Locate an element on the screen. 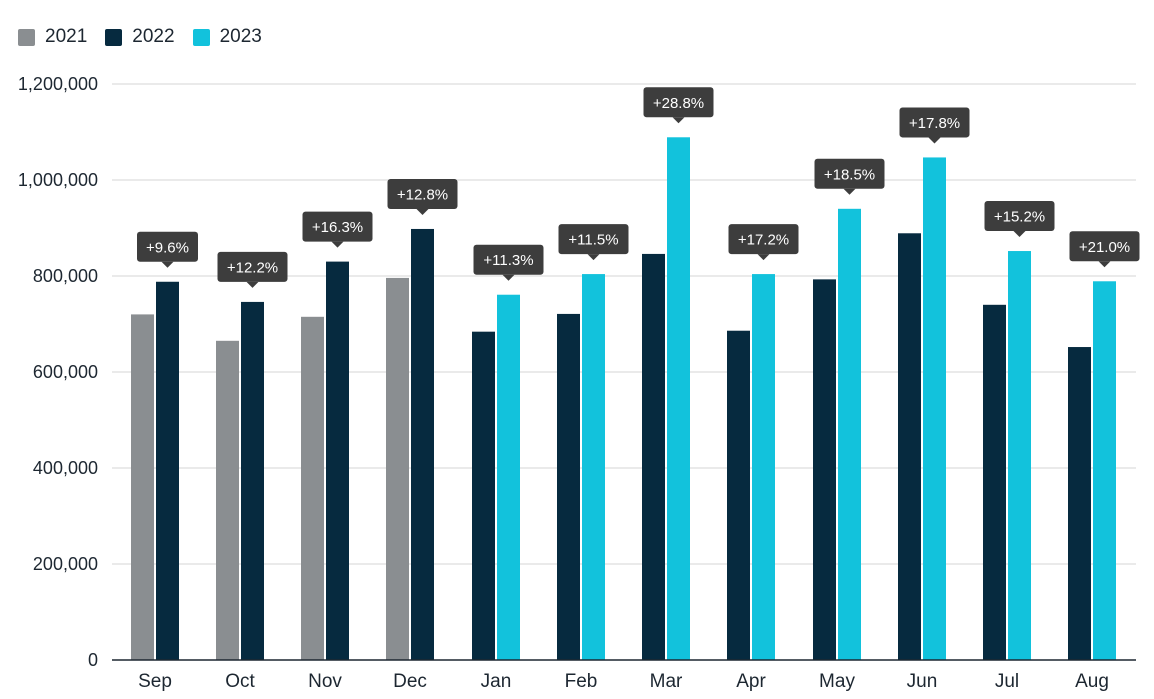  bar-2021-dec is located at coordinates (397, 468).